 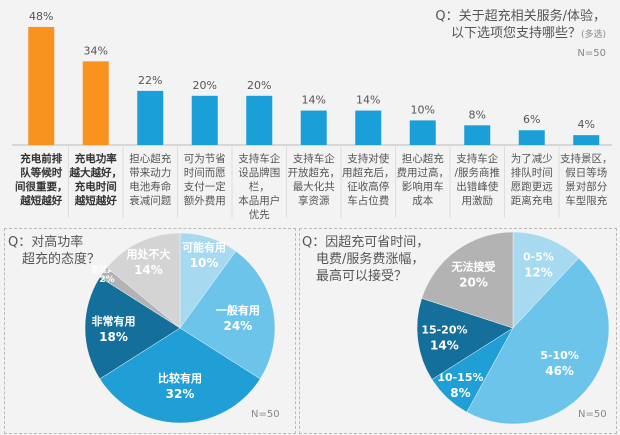 I want to click on slice-value: 10%, so click(x=204, y=263).